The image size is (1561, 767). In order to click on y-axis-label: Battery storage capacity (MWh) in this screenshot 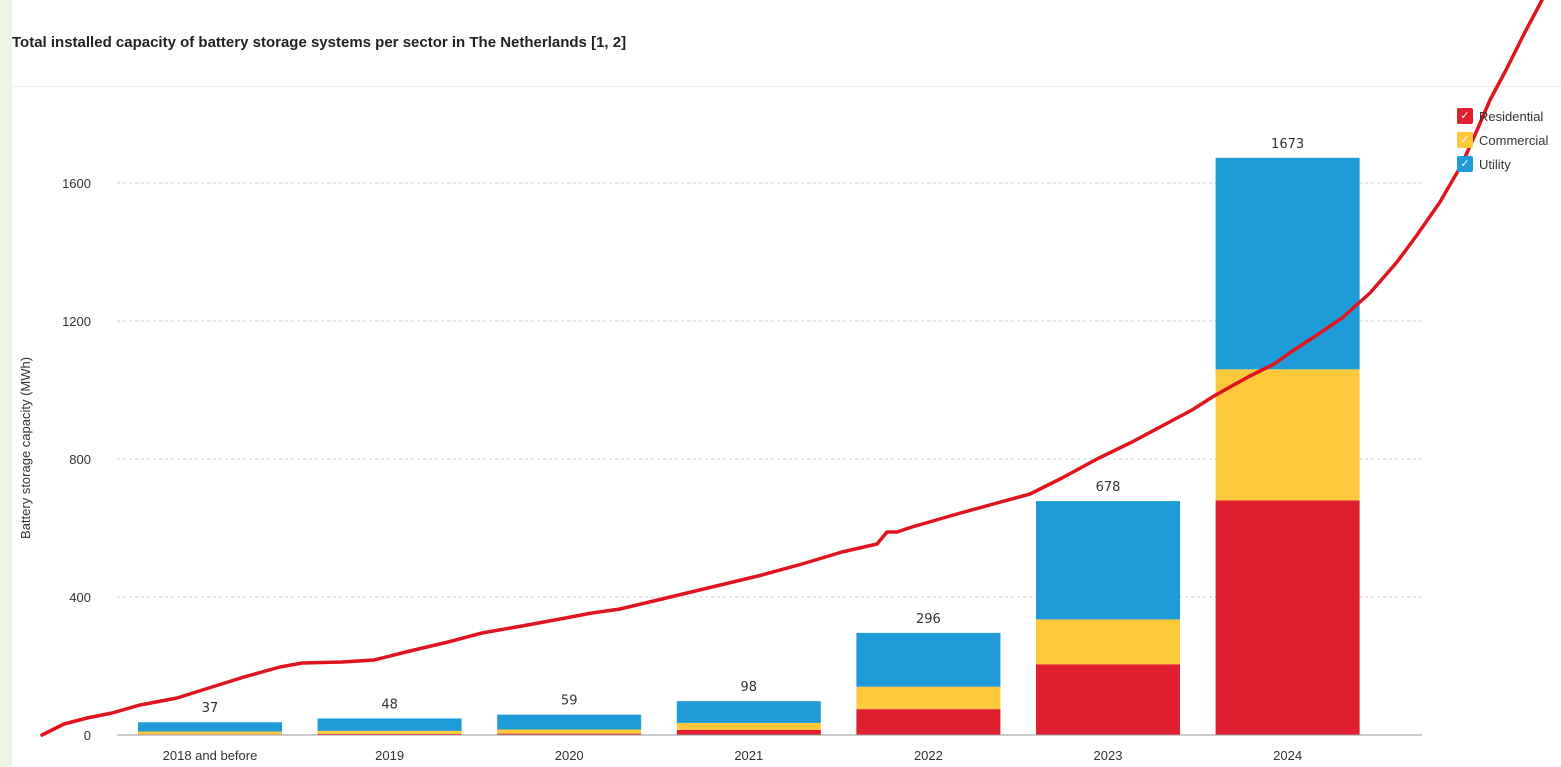, I will do `click(25, 448)`.